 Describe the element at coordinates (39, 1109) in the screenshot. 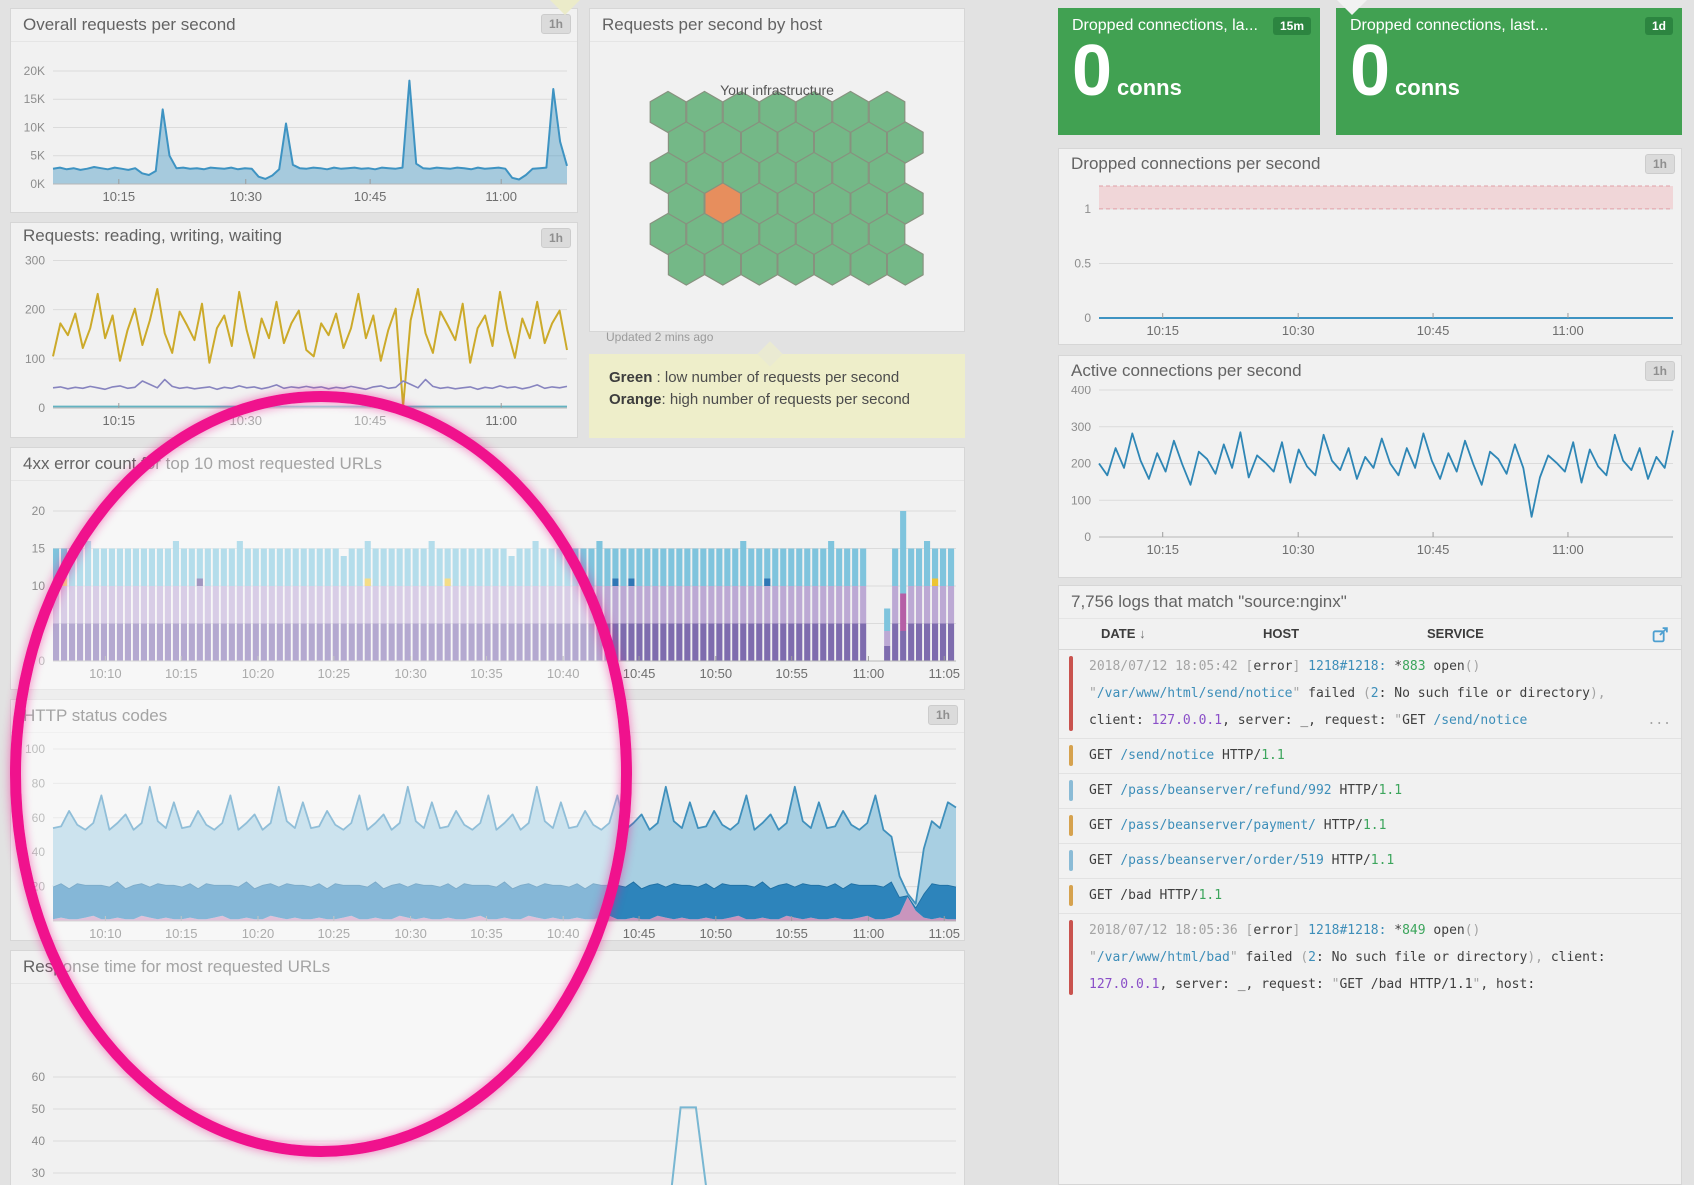

I see `svg-text: 50` at that location.